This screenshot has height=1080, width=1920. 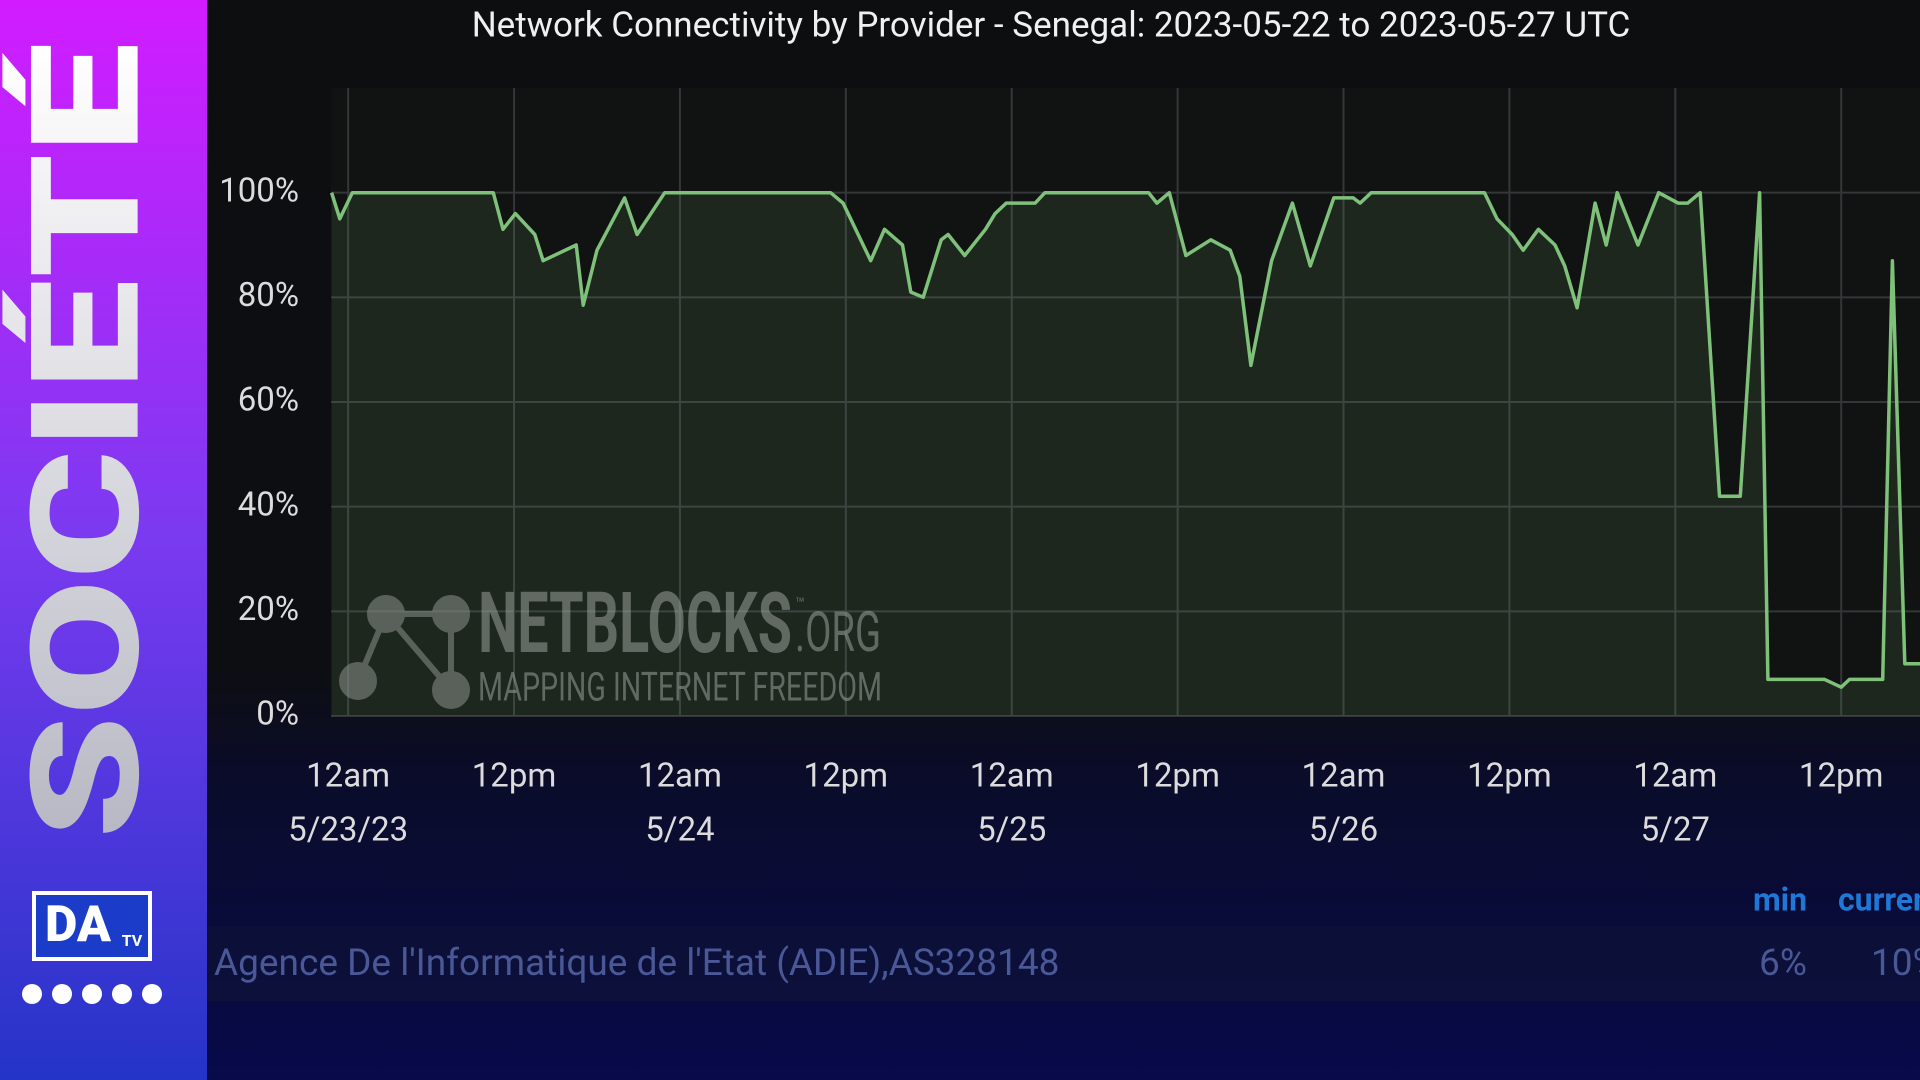 What do you see at coordinates (1343, 830) in the screenshot?
I see `x-tick-date: 5/26` at bounding box center [1343, 830].